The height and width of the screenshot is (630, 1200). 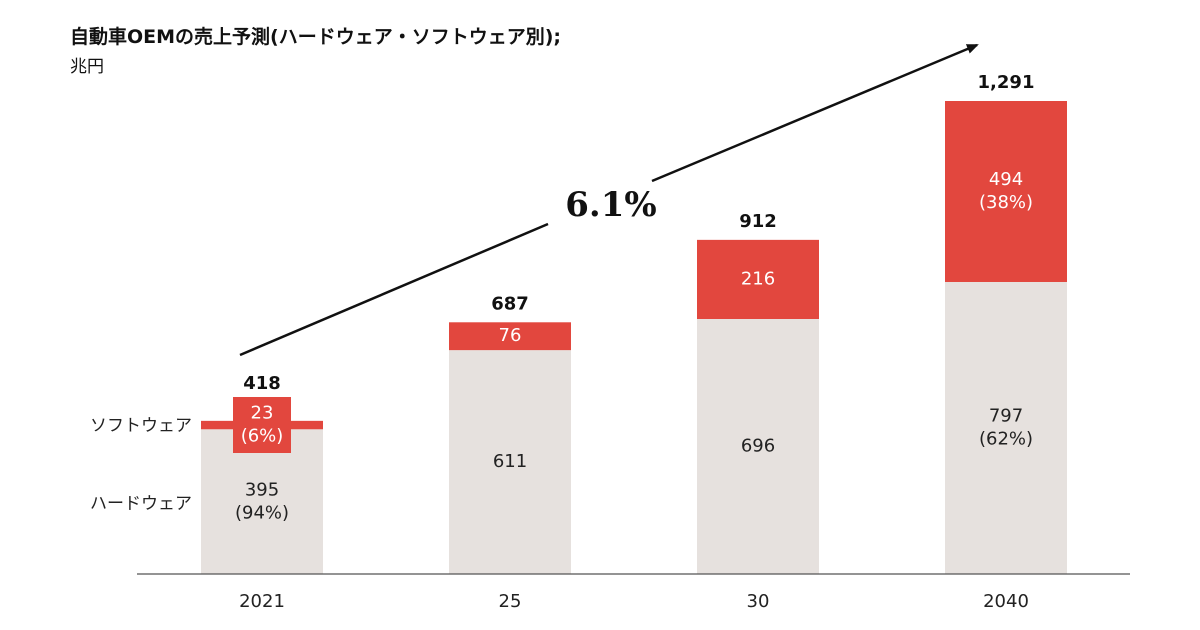 What do you see at coordinates (316, 37) in the screenshot?
I see `chart-title: 自動車OEMの売上予測(ハードウェア・ソフトウェア別);` at bounding box center [316, 37].